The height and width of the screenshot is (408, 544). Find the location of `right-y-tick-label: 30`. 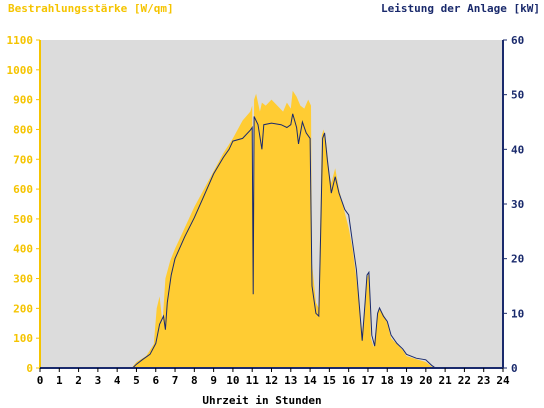

right-y-tick-label: 30 is located at coordinates (517, 204).